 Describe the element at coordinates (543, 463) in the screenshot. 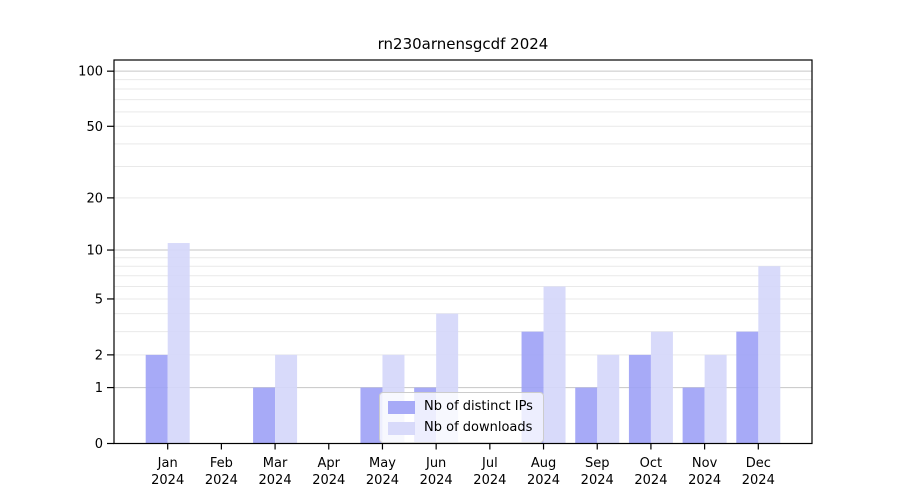

I see `x-tick-label-month: Aug` at that location.